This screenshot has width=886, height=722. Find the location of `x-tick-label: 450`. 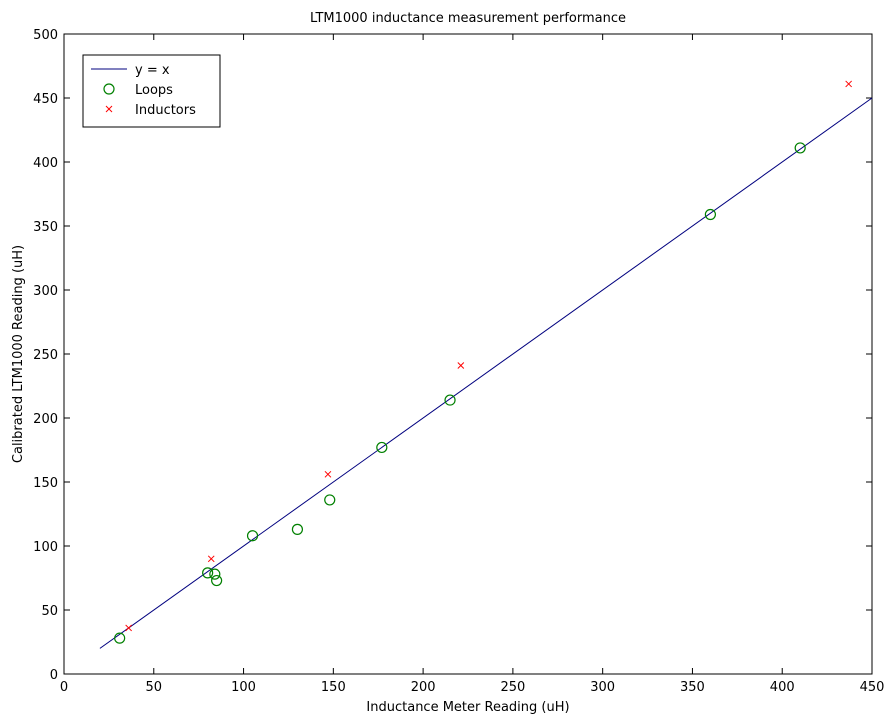

x-tick-label: 450 is located at coordinates (872, 687).